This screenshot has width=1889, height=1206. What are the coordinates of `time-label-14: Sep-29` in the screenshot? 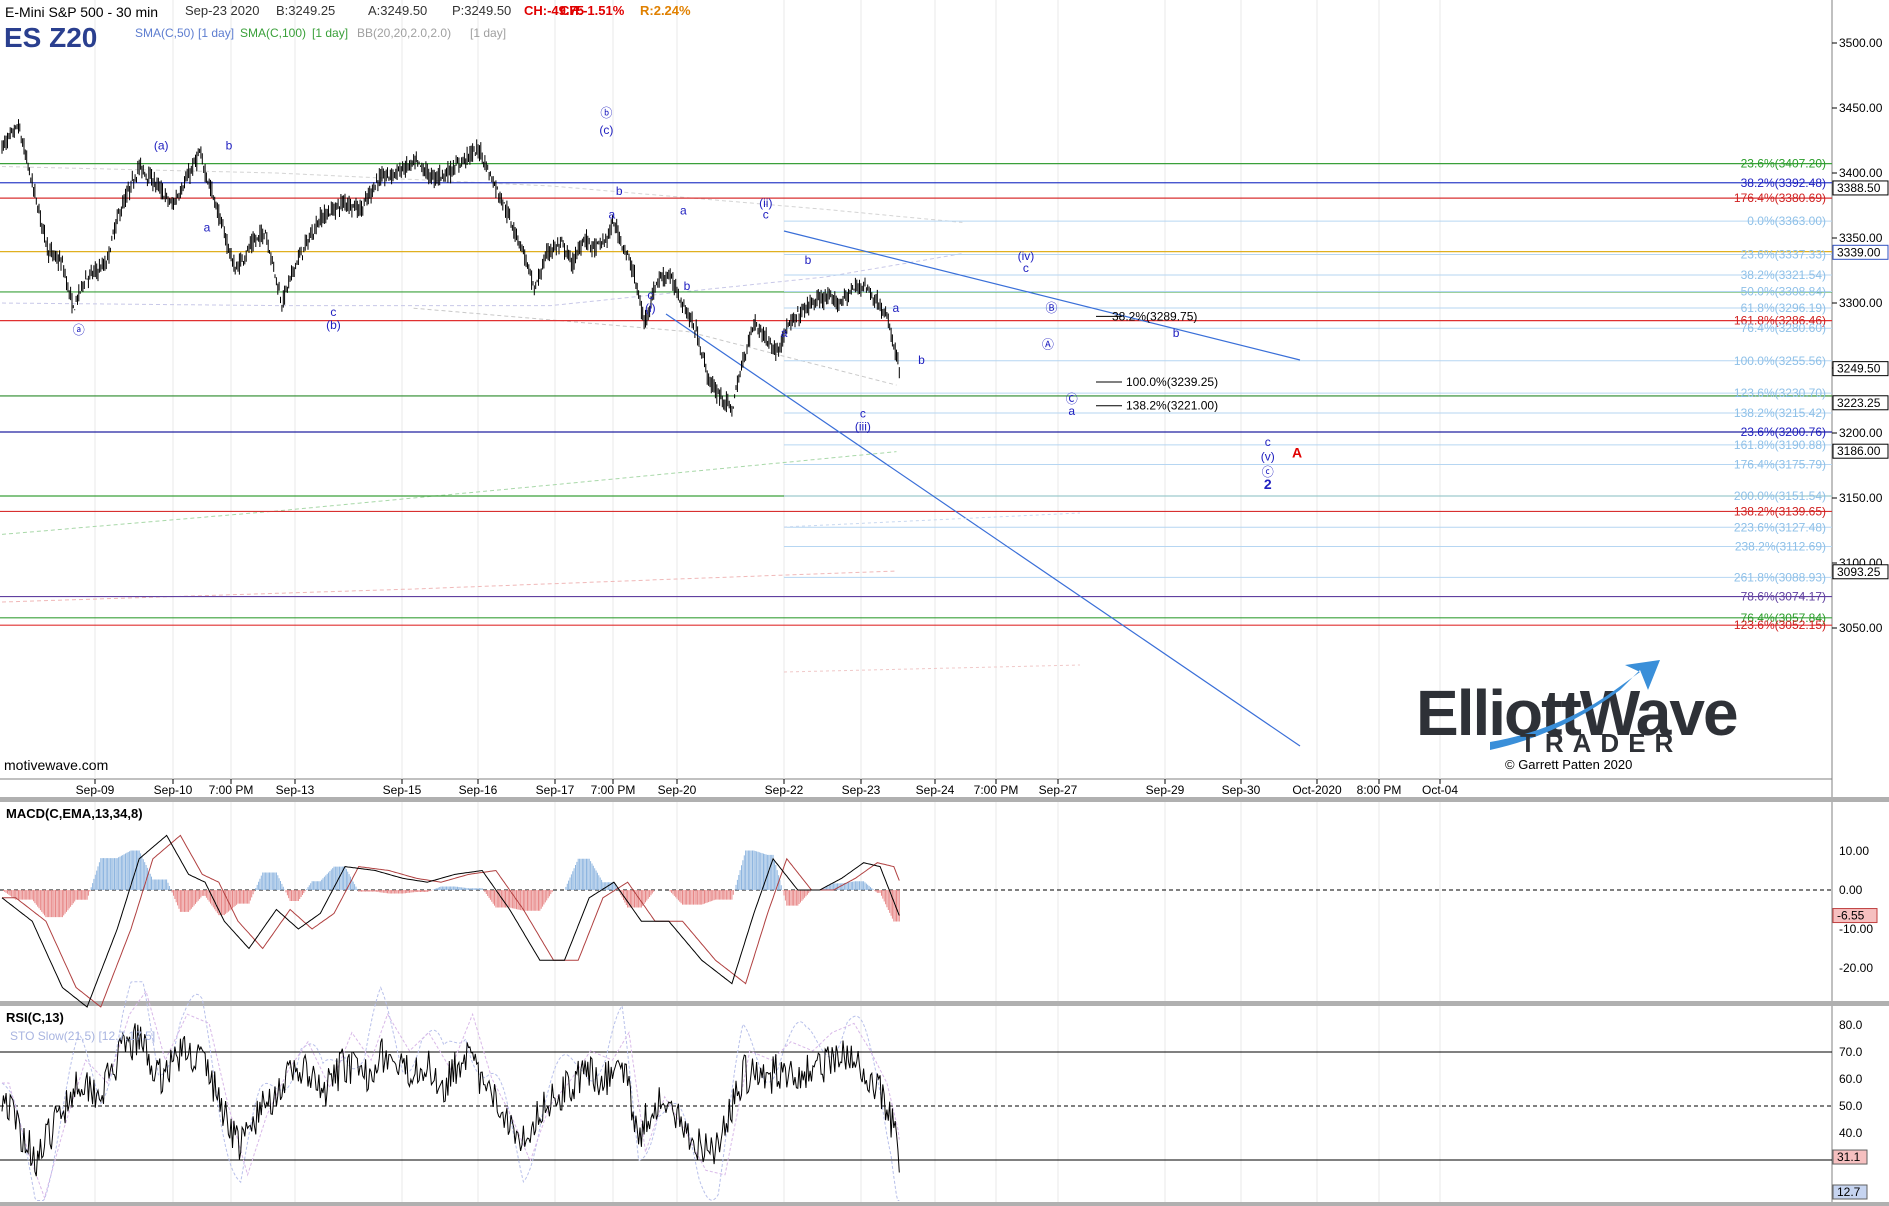 It's located at (1165, 790).